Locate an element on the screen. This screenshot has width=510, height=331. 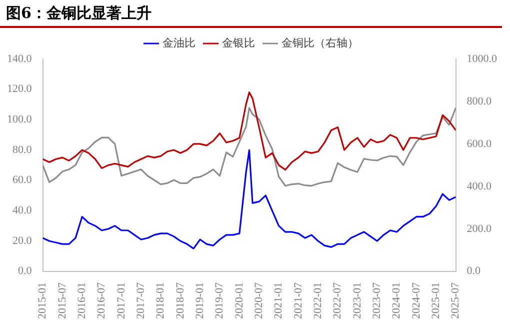
x-tick-label: 2025-01 is located at coordinates (436, 301).